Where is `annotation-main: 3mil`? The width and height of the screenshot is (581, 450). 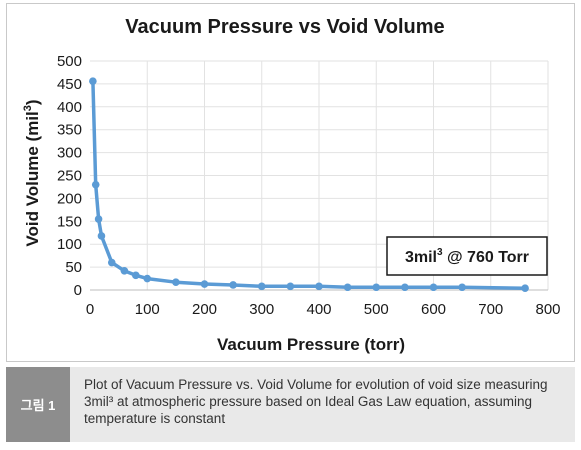
annotation-main: 3mil is located at coordinates (421, 257).